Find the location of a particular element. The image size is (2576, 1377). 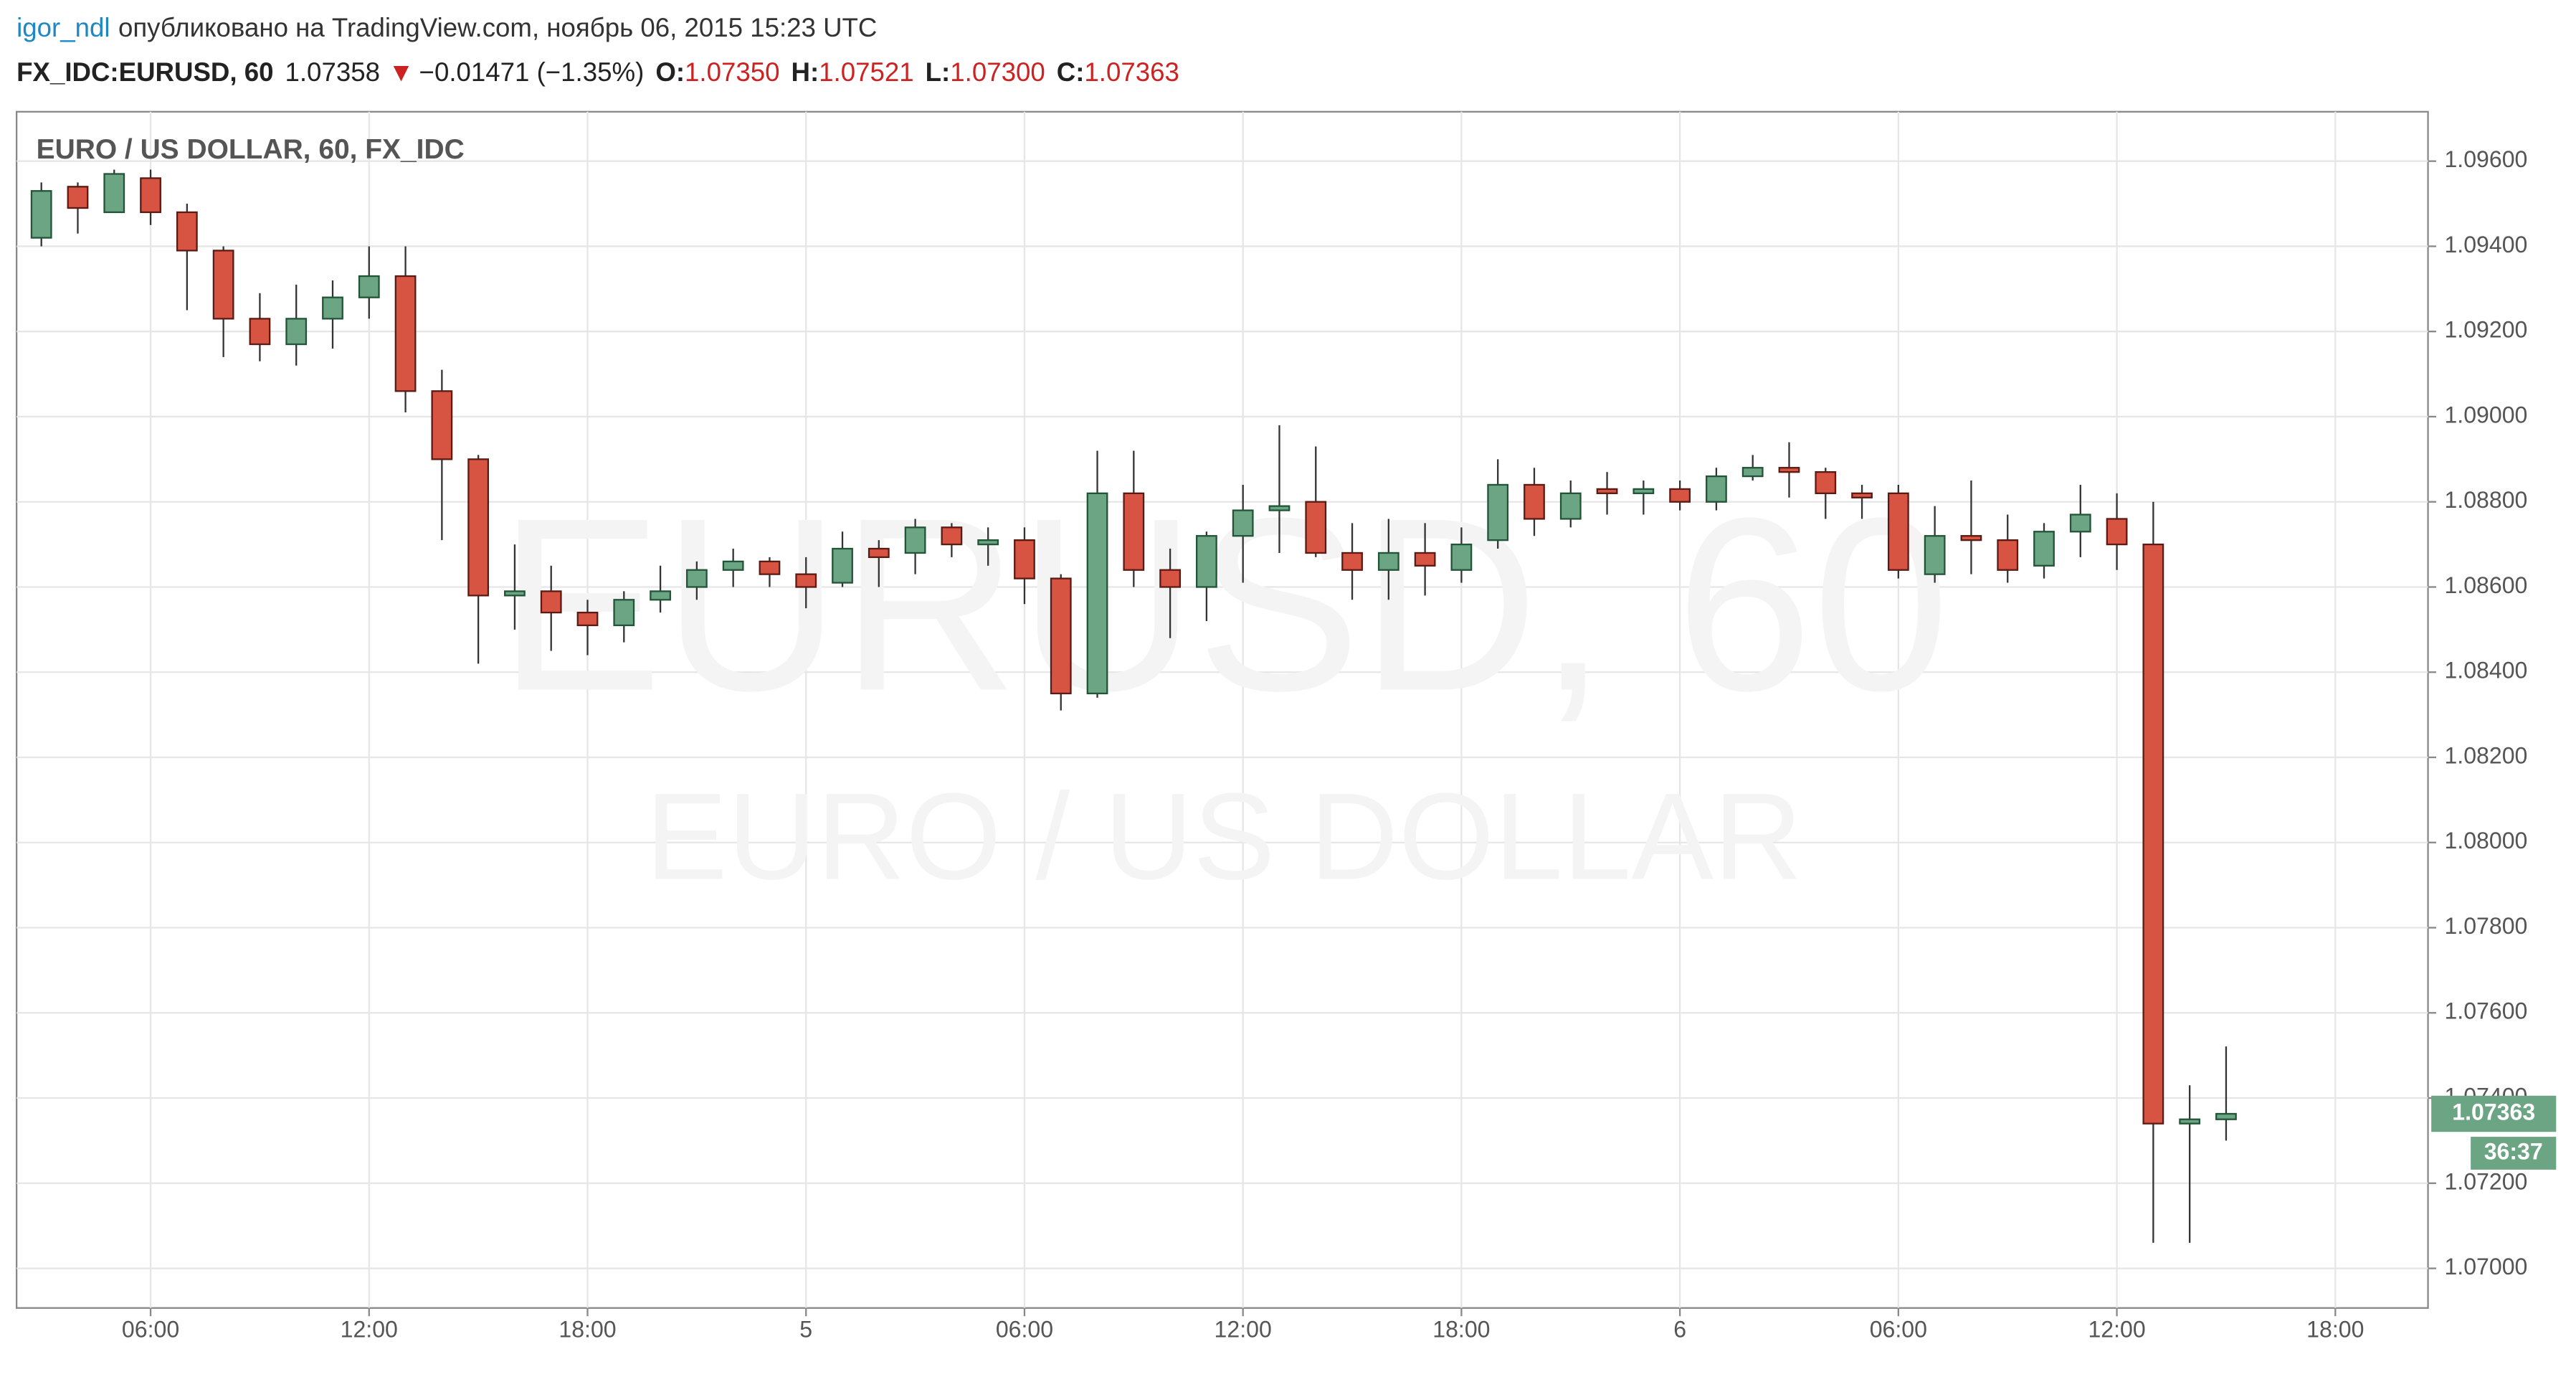

c-label: C: is located at coordinates (1071, 72).